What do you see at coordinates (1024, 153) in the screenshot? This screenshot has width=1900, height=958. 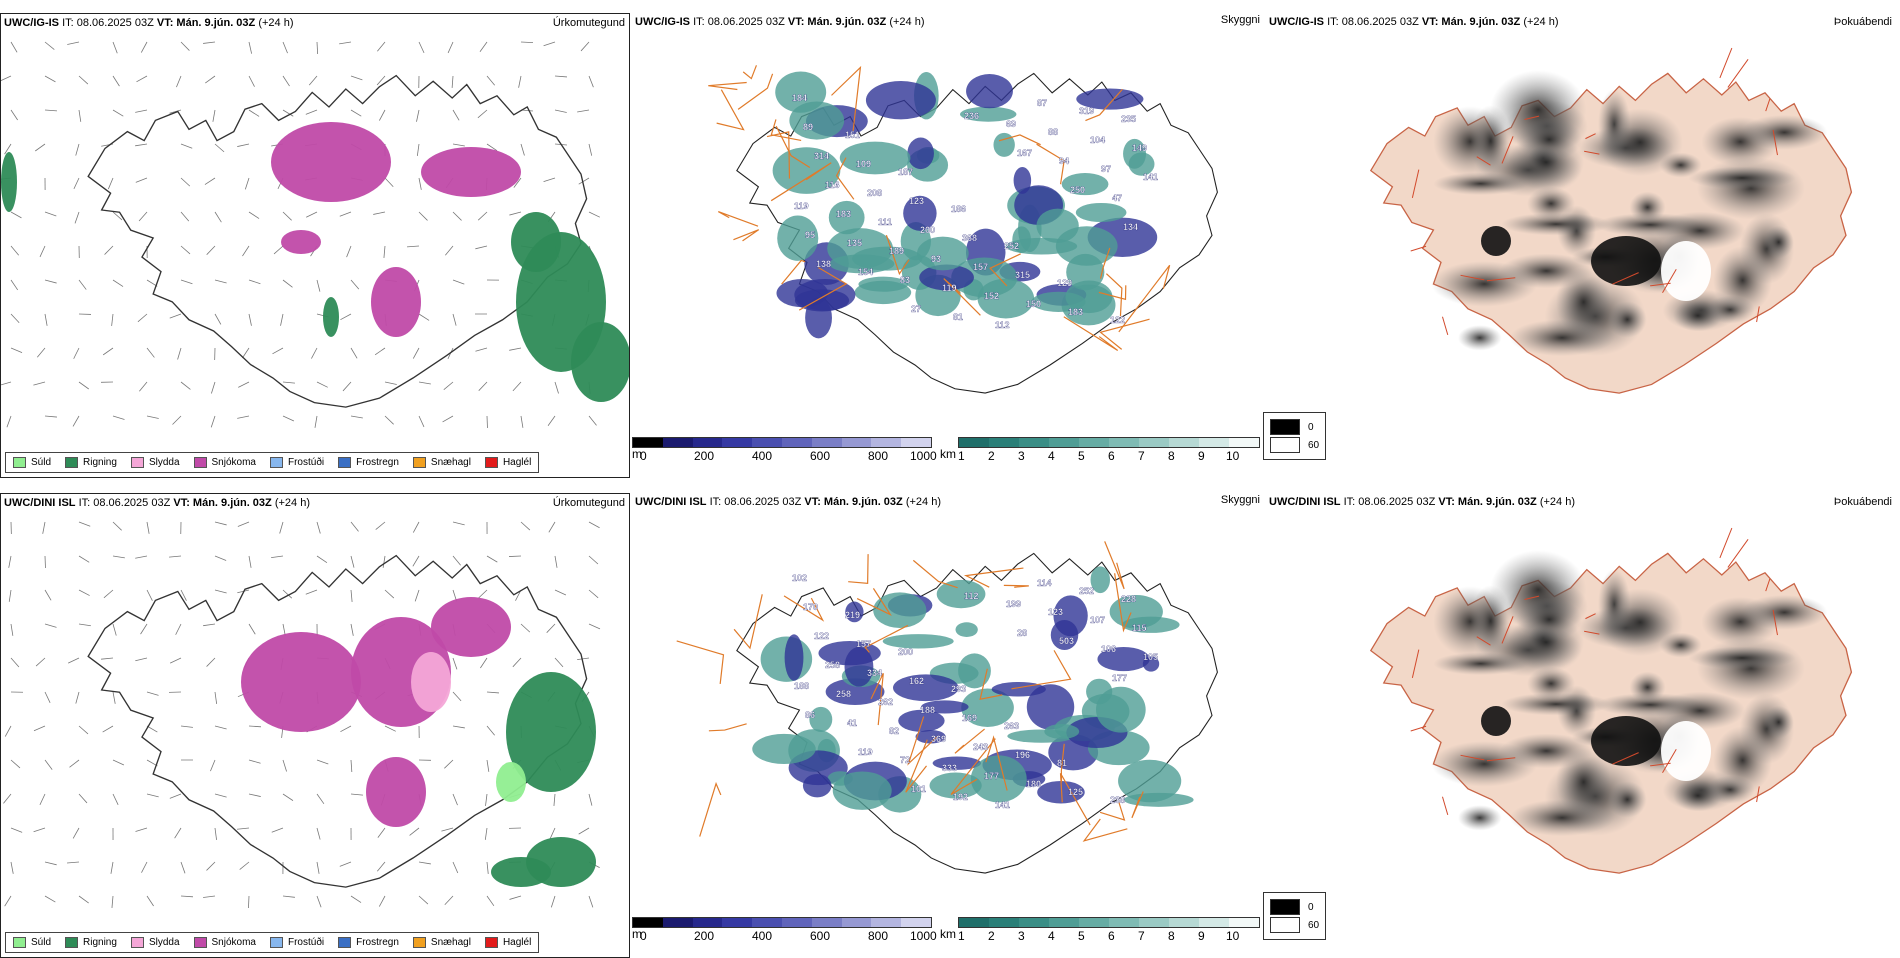 I see `ceiling-value-label: 167` at bounding box center [1024, 153].